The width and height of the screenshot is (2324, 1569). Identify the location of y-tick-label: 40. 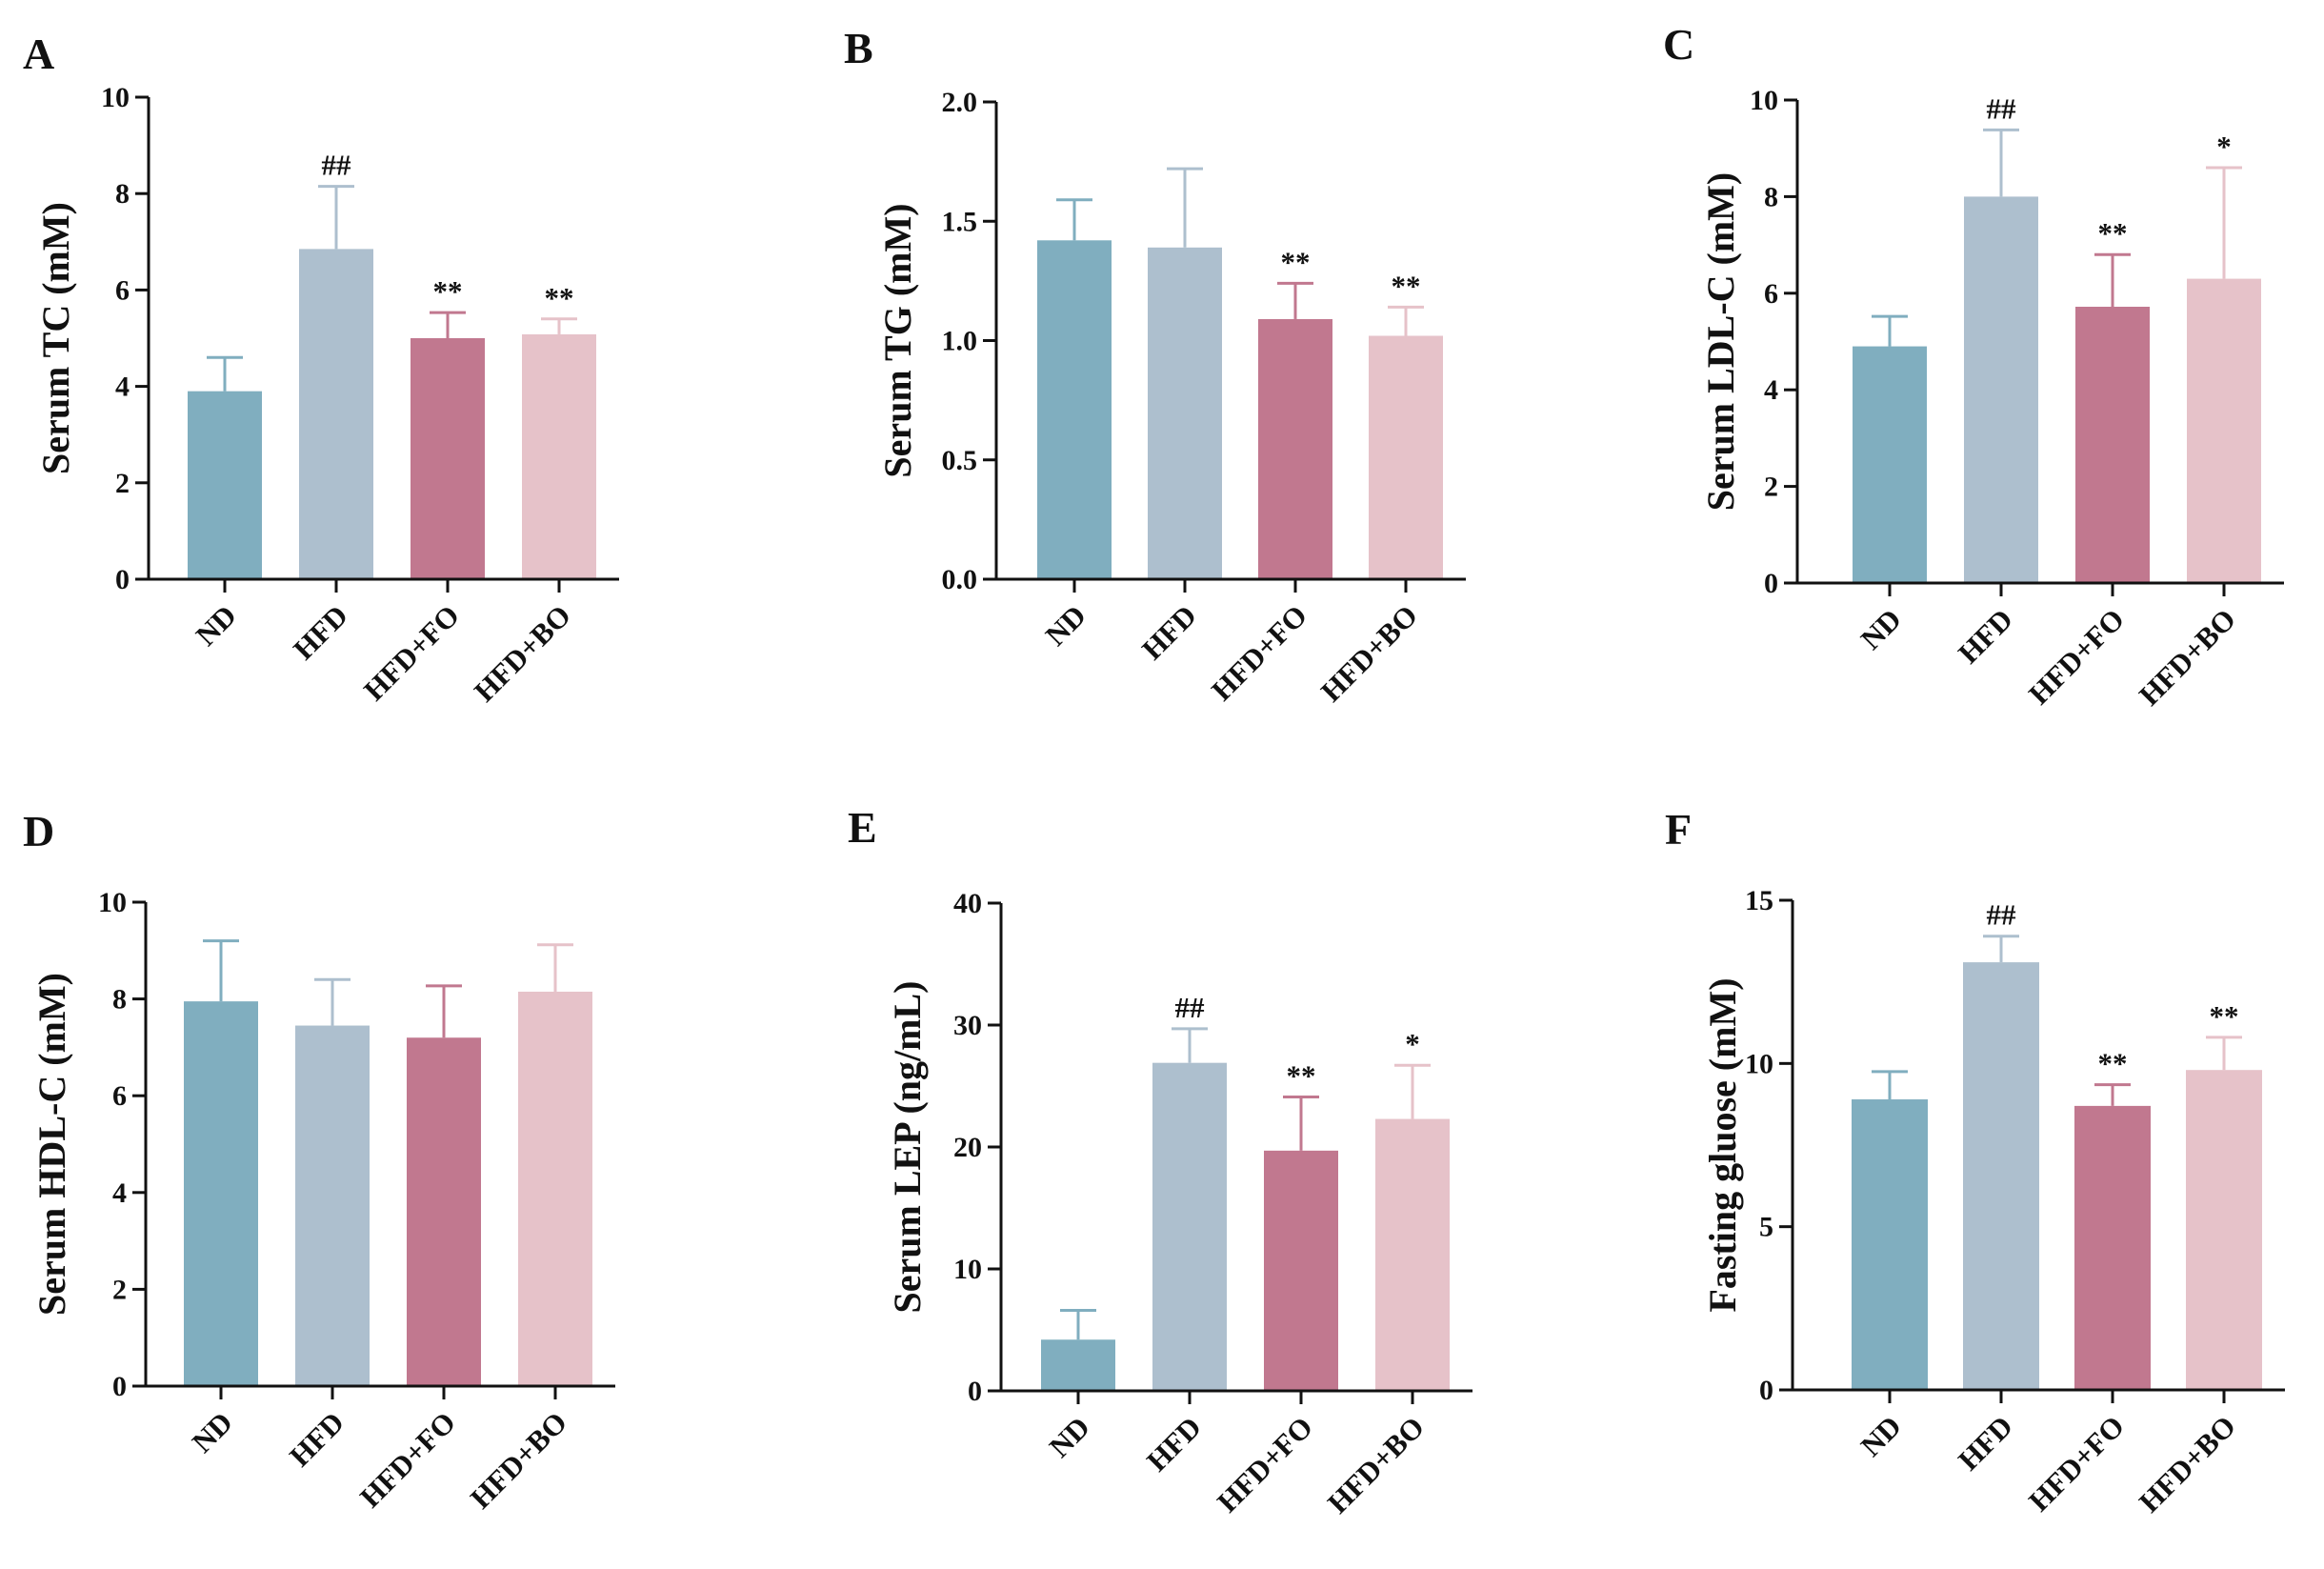
(968, 903).